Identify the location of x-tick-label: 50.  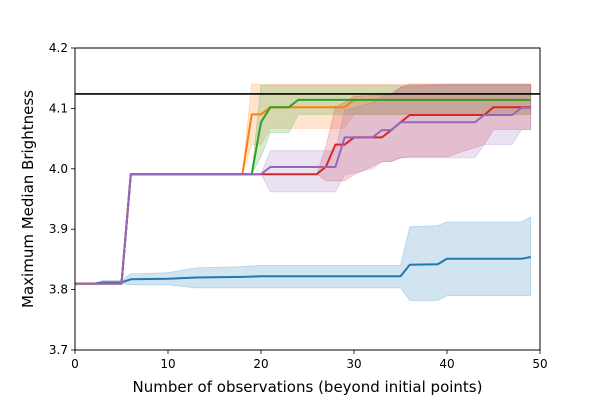
(539, 364).